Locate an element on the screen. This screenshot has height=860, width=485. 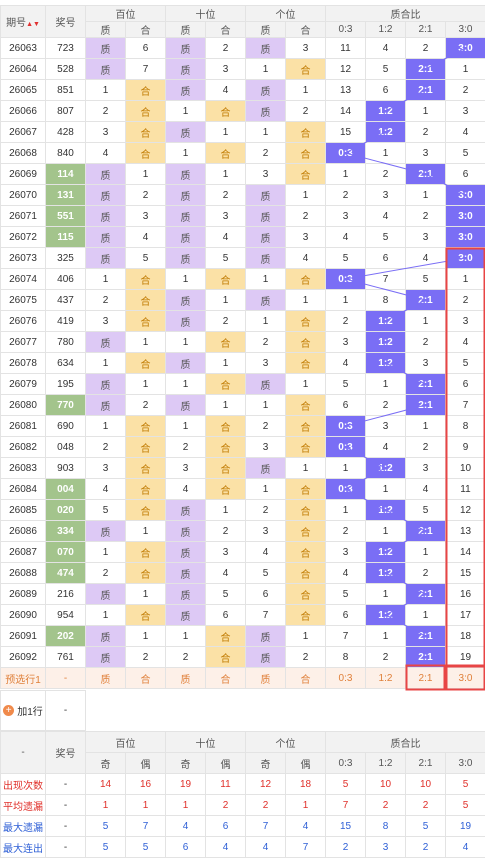
stats-group-header: 质合比 is located at coordinates (405, 742).